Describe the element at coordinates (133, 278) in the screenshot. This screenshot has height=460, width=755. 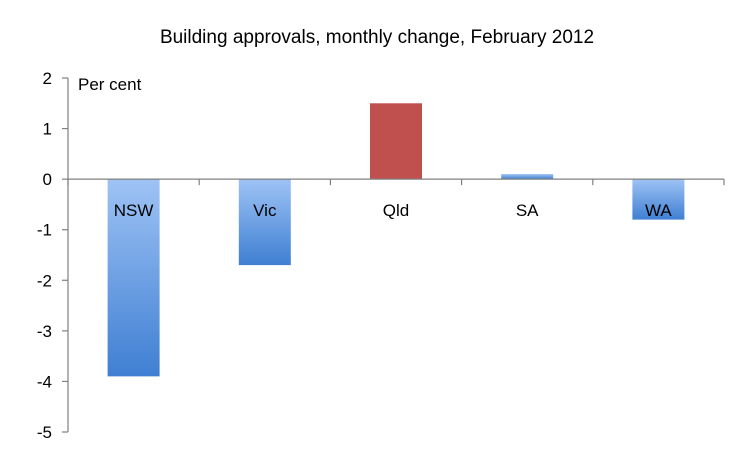
I see `bar-nsw` at that location.